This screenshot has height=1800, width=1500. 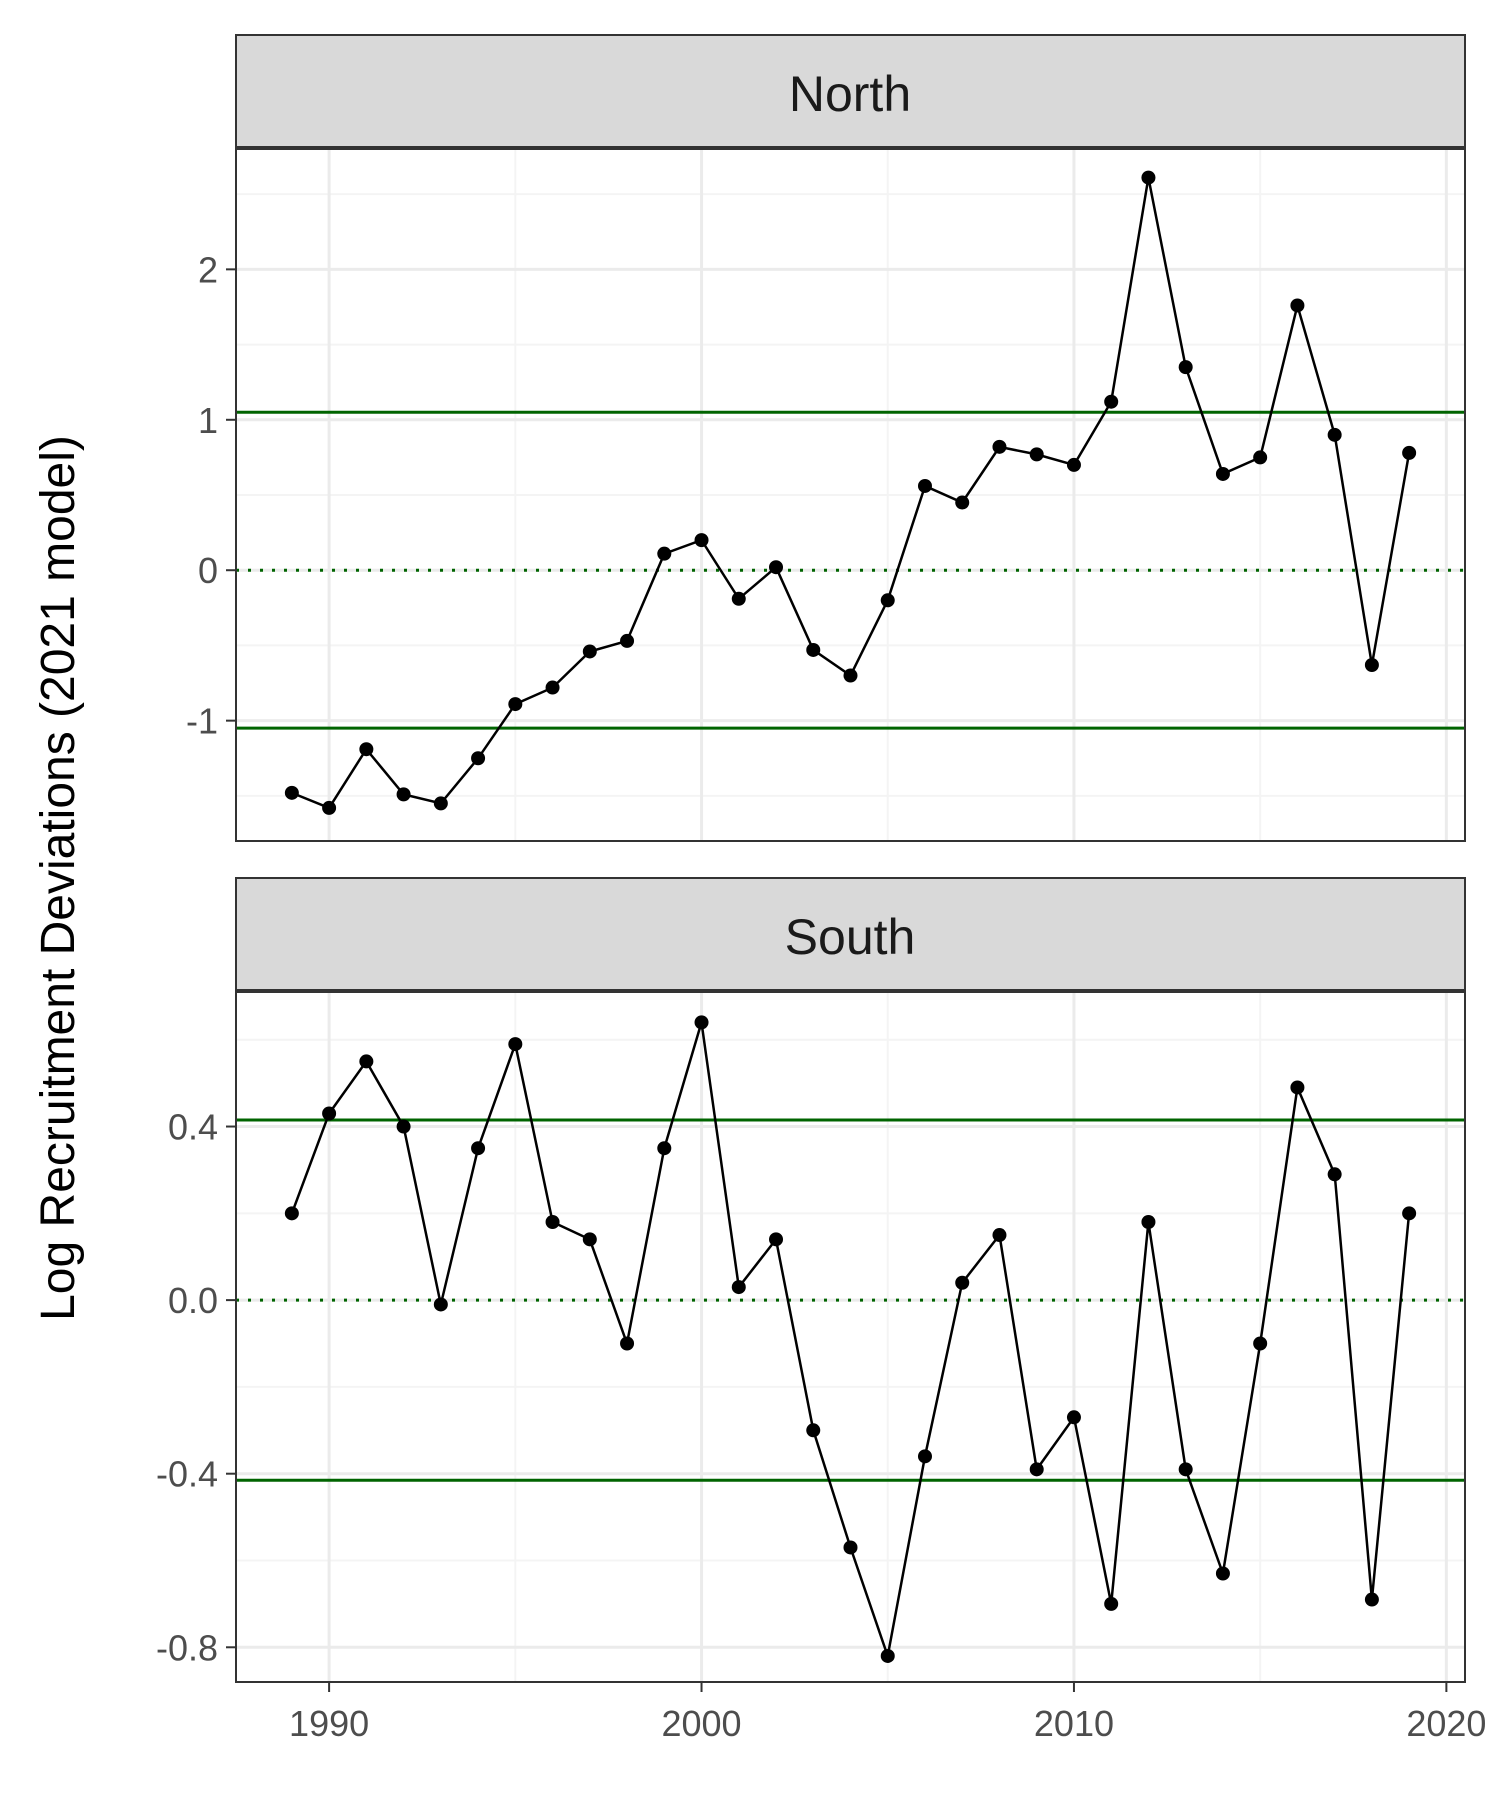 What do you see at coordinates (208, 269) in the screenshot?
I see `north-y-tick-label: 2` at bounding box center [208, 269].